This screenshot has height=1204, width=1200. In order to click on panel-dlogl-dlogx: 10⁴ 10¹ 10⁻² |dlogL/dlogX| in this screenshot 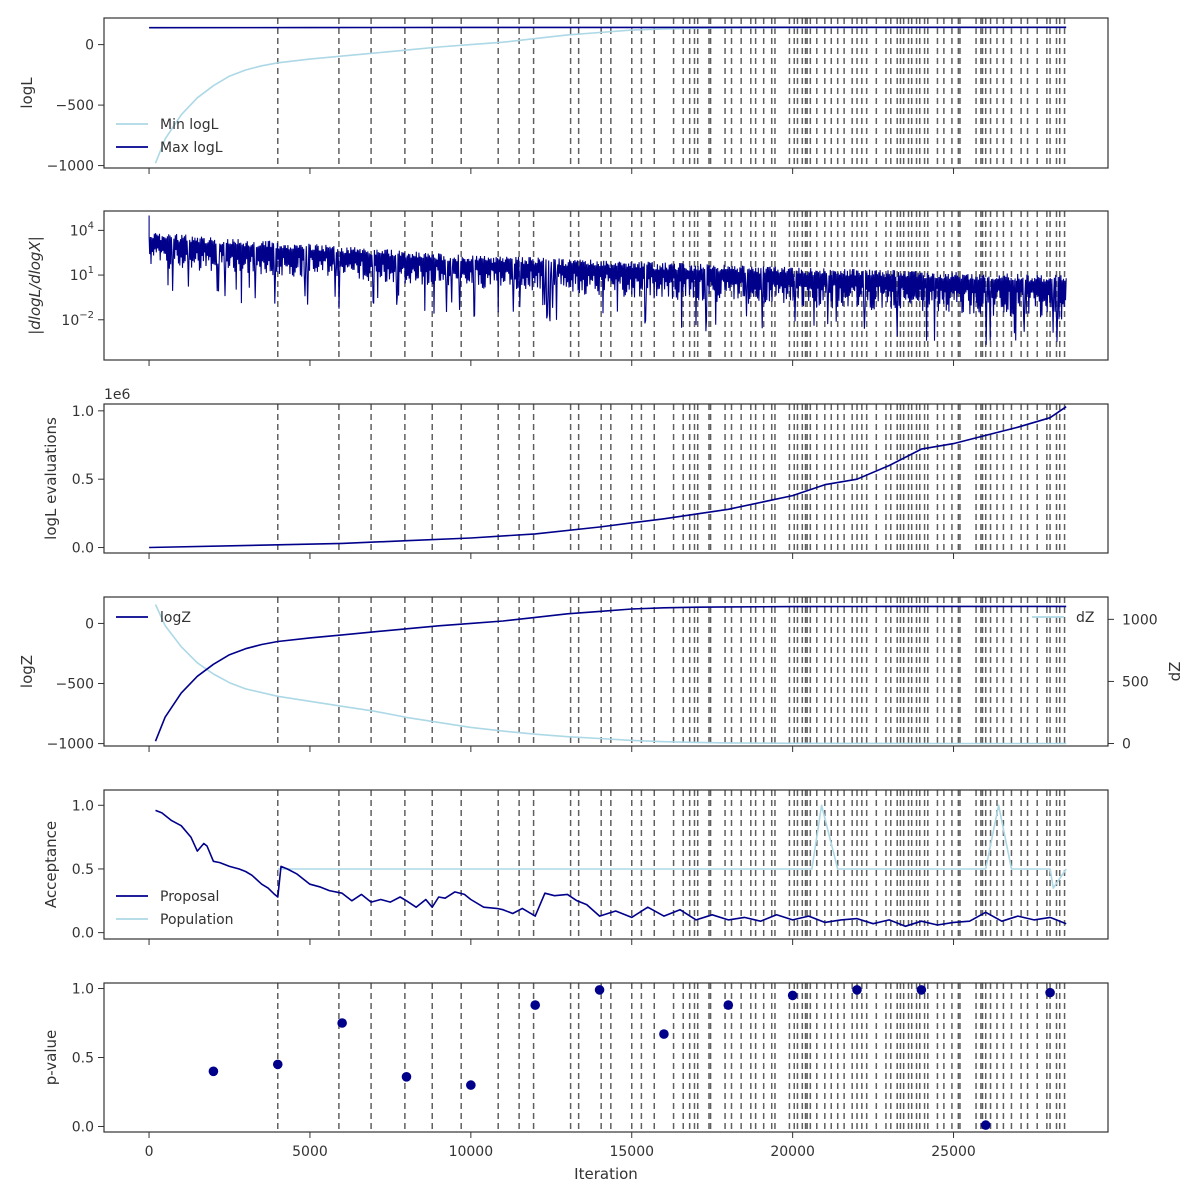, I will do `click(567, 288)`.